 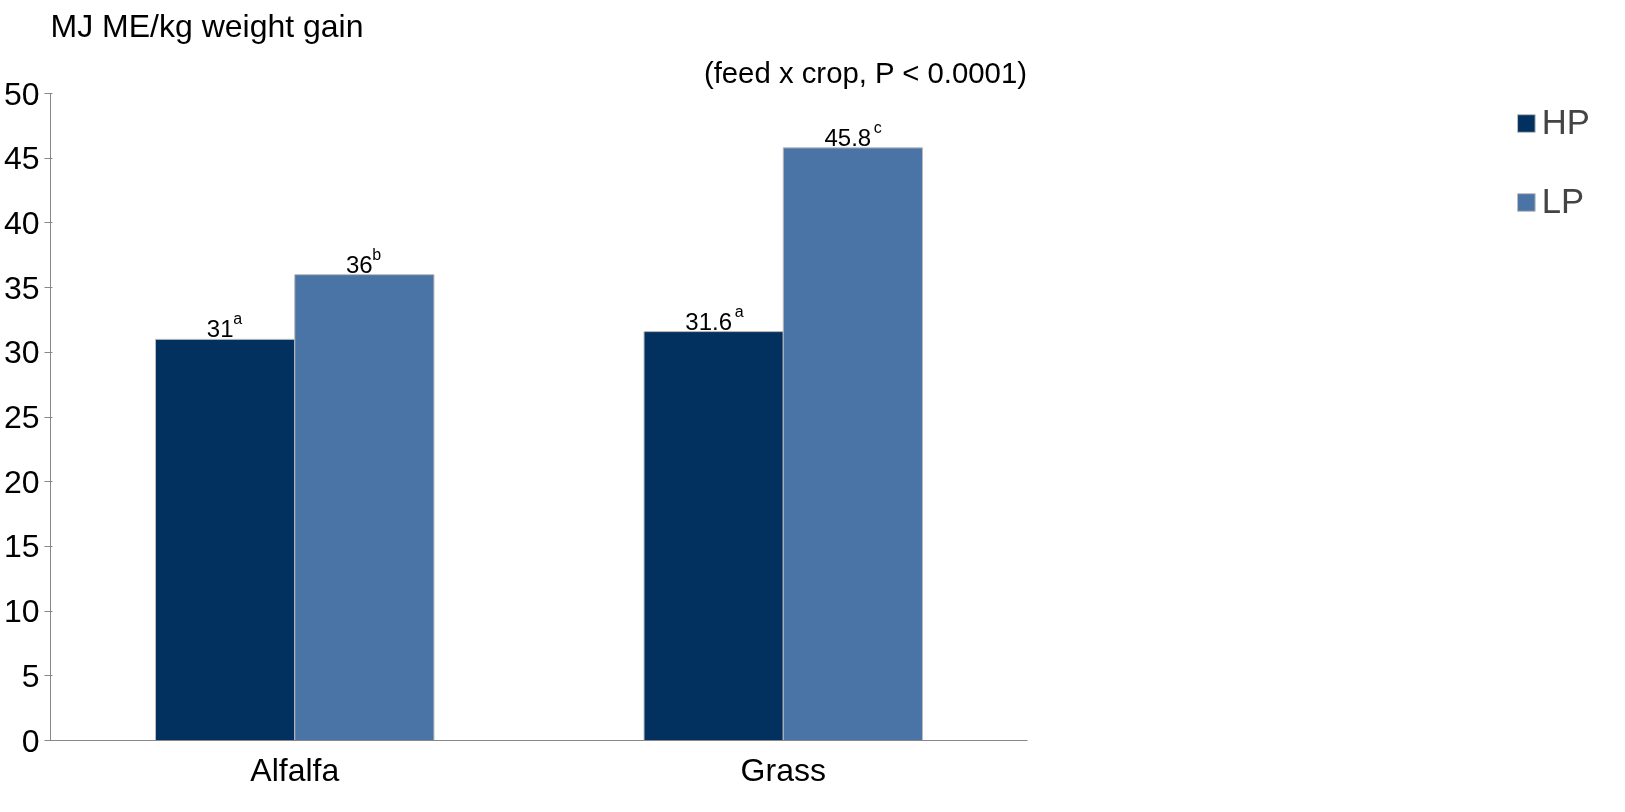 I want to click on y-tick-label: 50, so click(x=21, y=93).